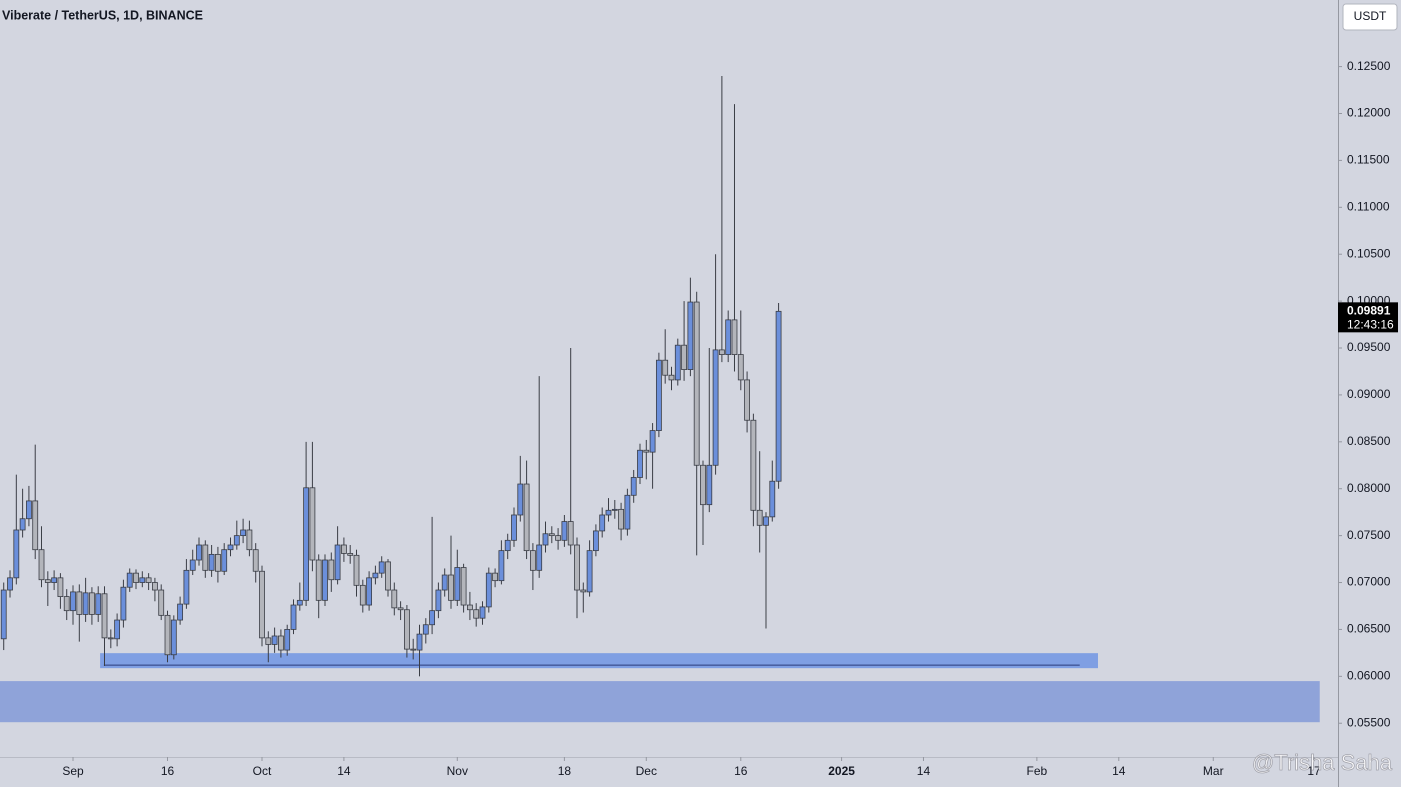 The height and width of the screenshot is (787, 1401). I want to click on currency: USDT, so click(1370, 16).